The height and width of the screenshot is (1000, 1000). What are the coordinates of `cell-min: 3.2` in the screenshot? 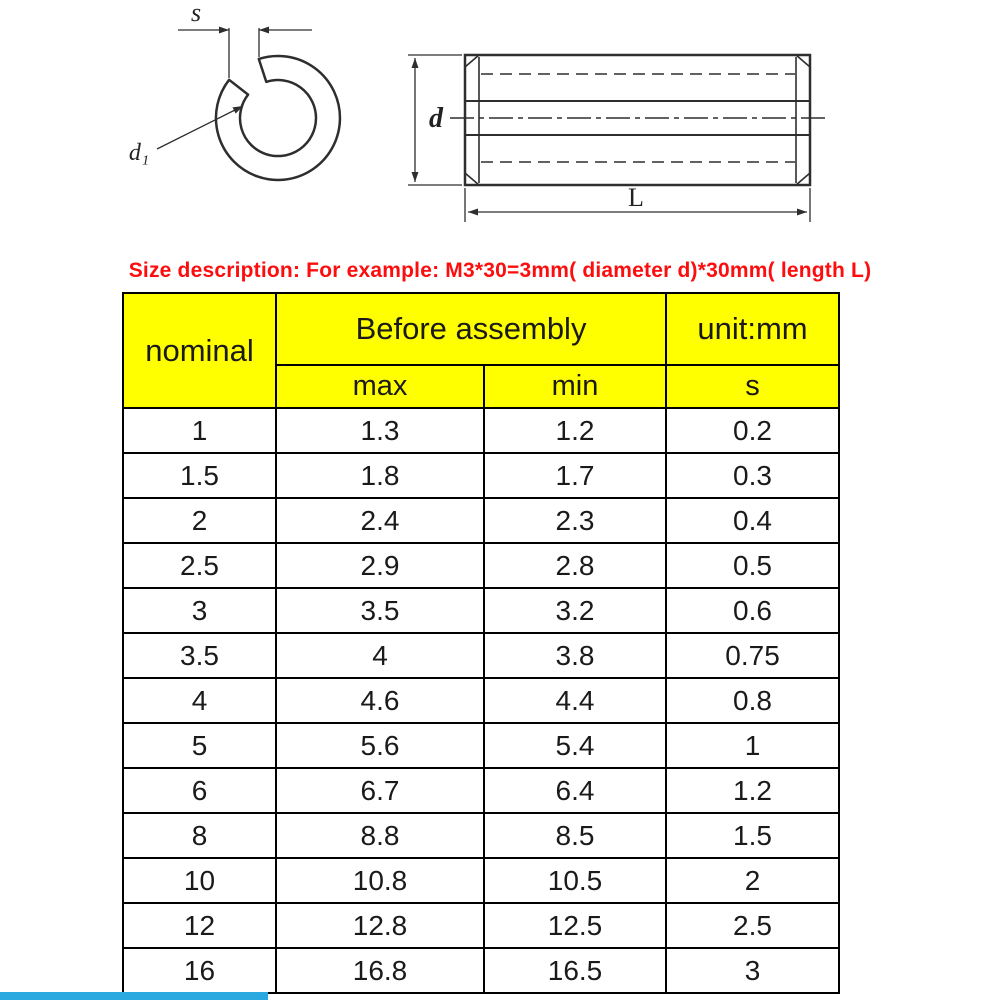 It's located at (575, 610).